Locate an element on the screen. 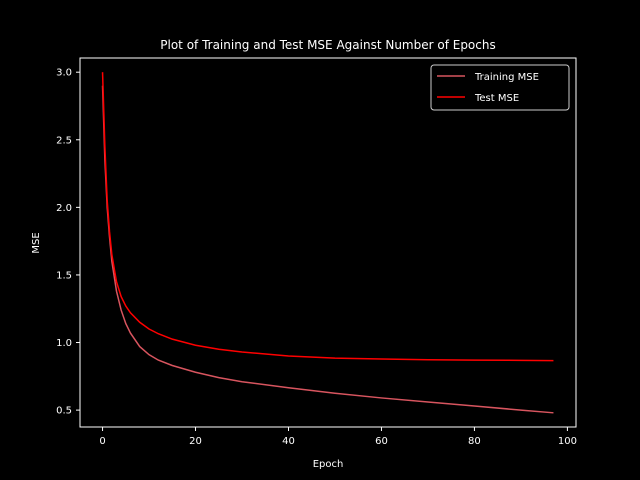 This screenshot has width=640, height=480. y-tick-label: 2.0 is located at coordinates (64, 208).